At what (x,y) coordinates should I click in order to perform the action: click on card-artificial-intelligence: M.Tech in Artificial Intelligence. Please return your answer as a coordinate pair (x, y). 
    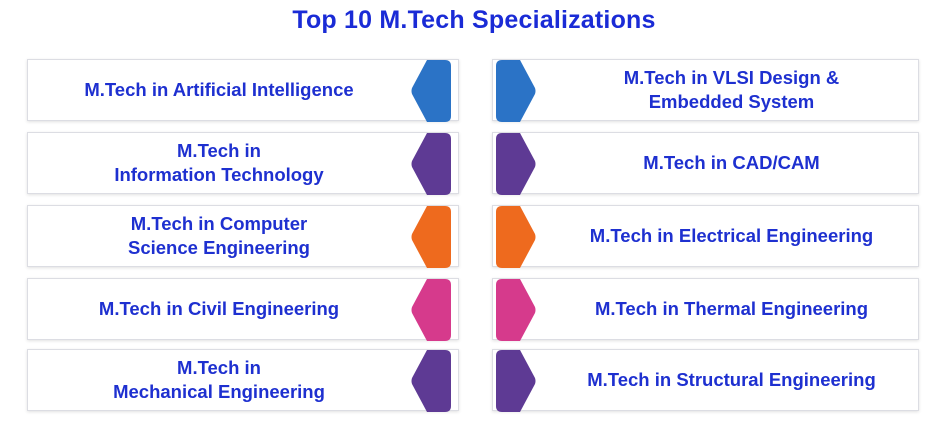
    Looking at the image, I should click on (243, 90).